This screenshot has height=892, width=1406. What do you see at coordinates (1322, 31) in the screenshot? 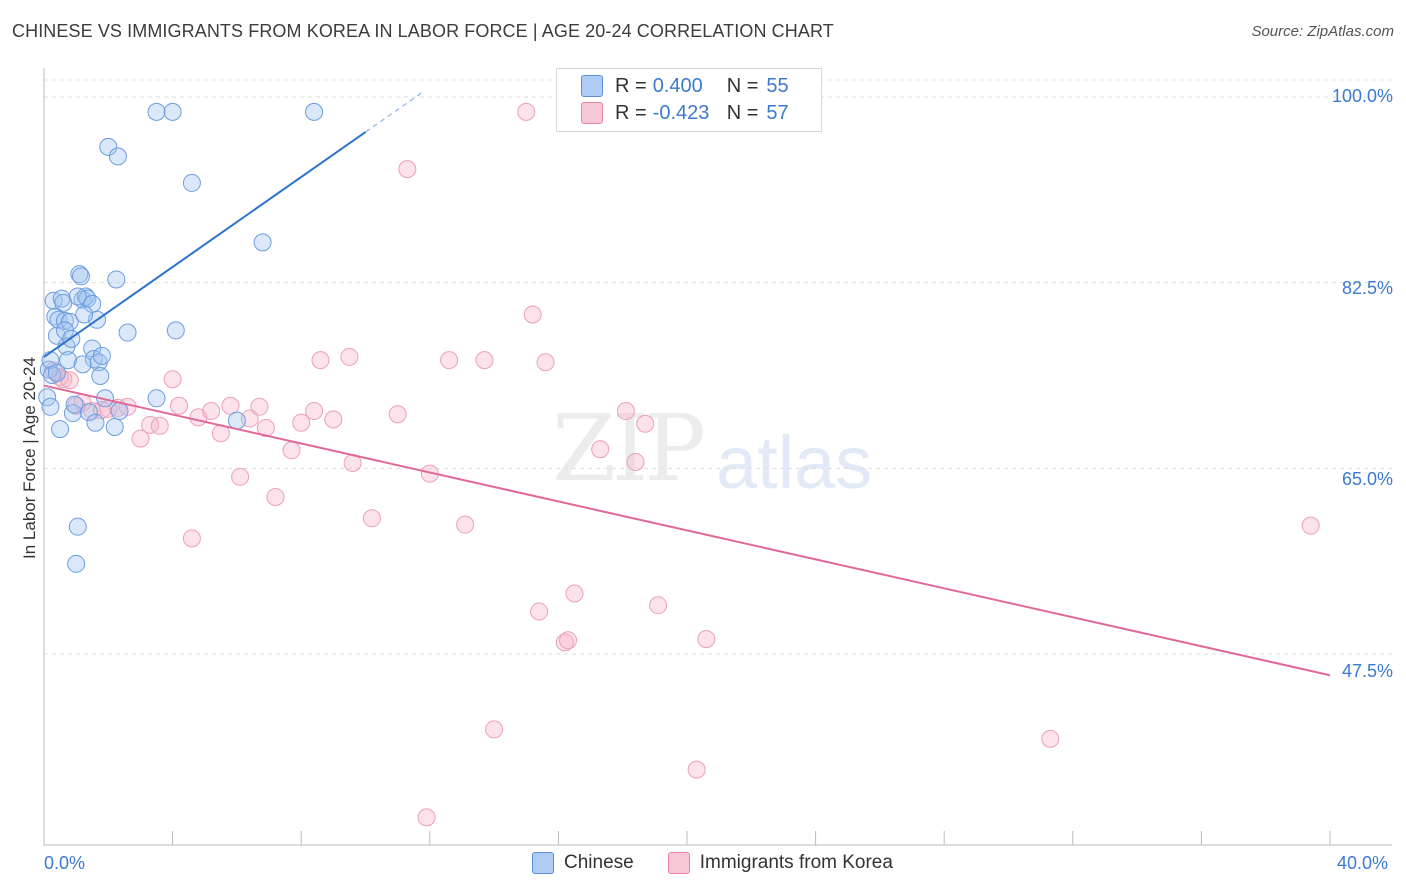
I see `source-label: Source: ZipAtlas.com` at bounding box center [1322, 31].